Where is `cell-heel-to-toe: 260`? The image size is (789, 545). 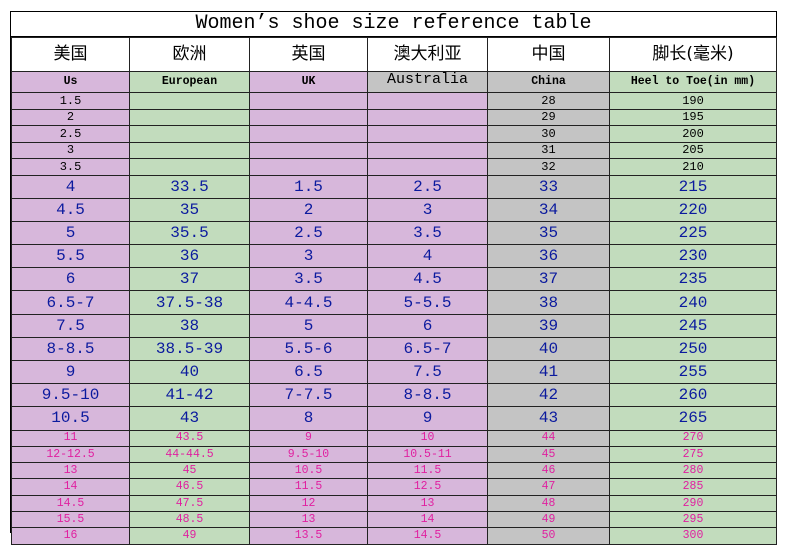
cell-heel-to-toe: 260 is located at coordinates (693, 395).